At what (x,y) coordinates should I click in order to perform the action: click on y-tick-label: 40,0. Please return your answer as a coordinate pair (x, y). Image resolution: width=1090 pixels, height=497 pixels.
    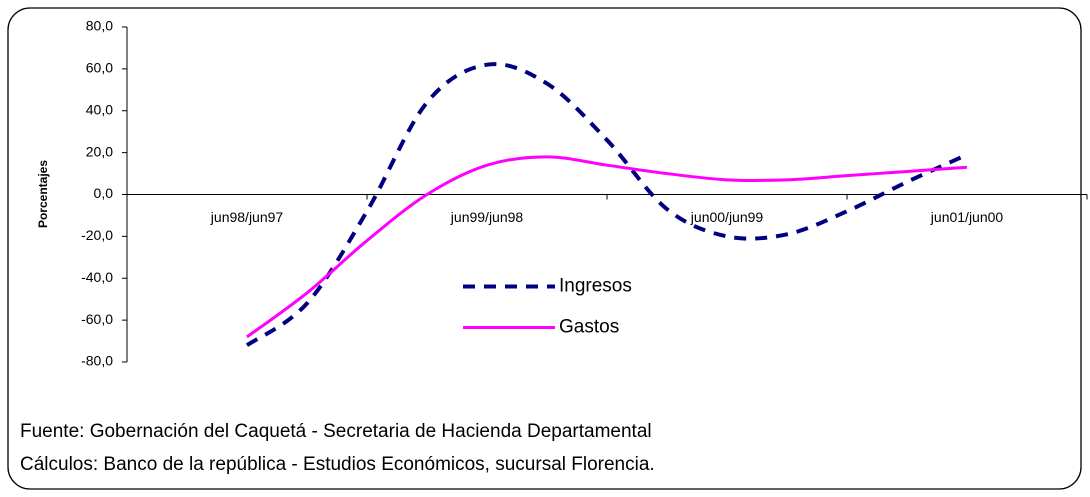
    Looking at the image, I should click on (99, 109).